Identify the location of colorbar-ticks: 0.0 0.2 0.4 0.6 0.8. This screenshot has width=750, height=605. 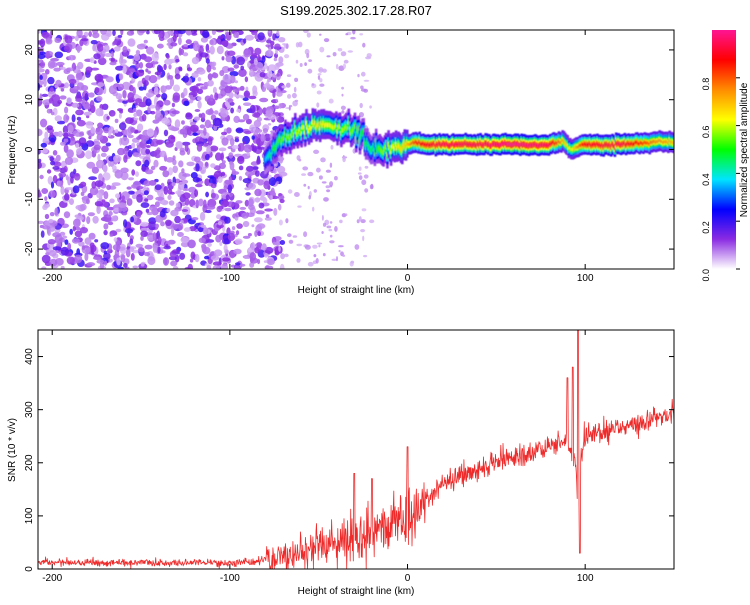
(720, 179).